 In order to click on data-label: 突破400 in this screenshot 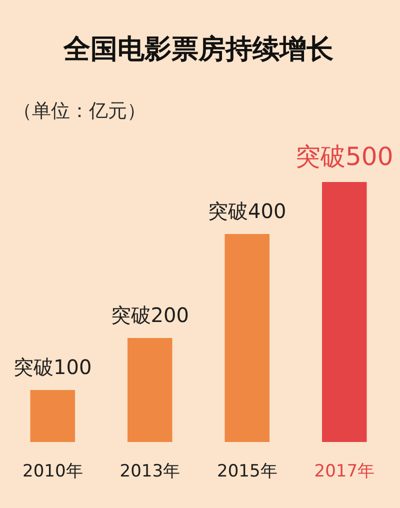, I will do `click(247, 211)`.